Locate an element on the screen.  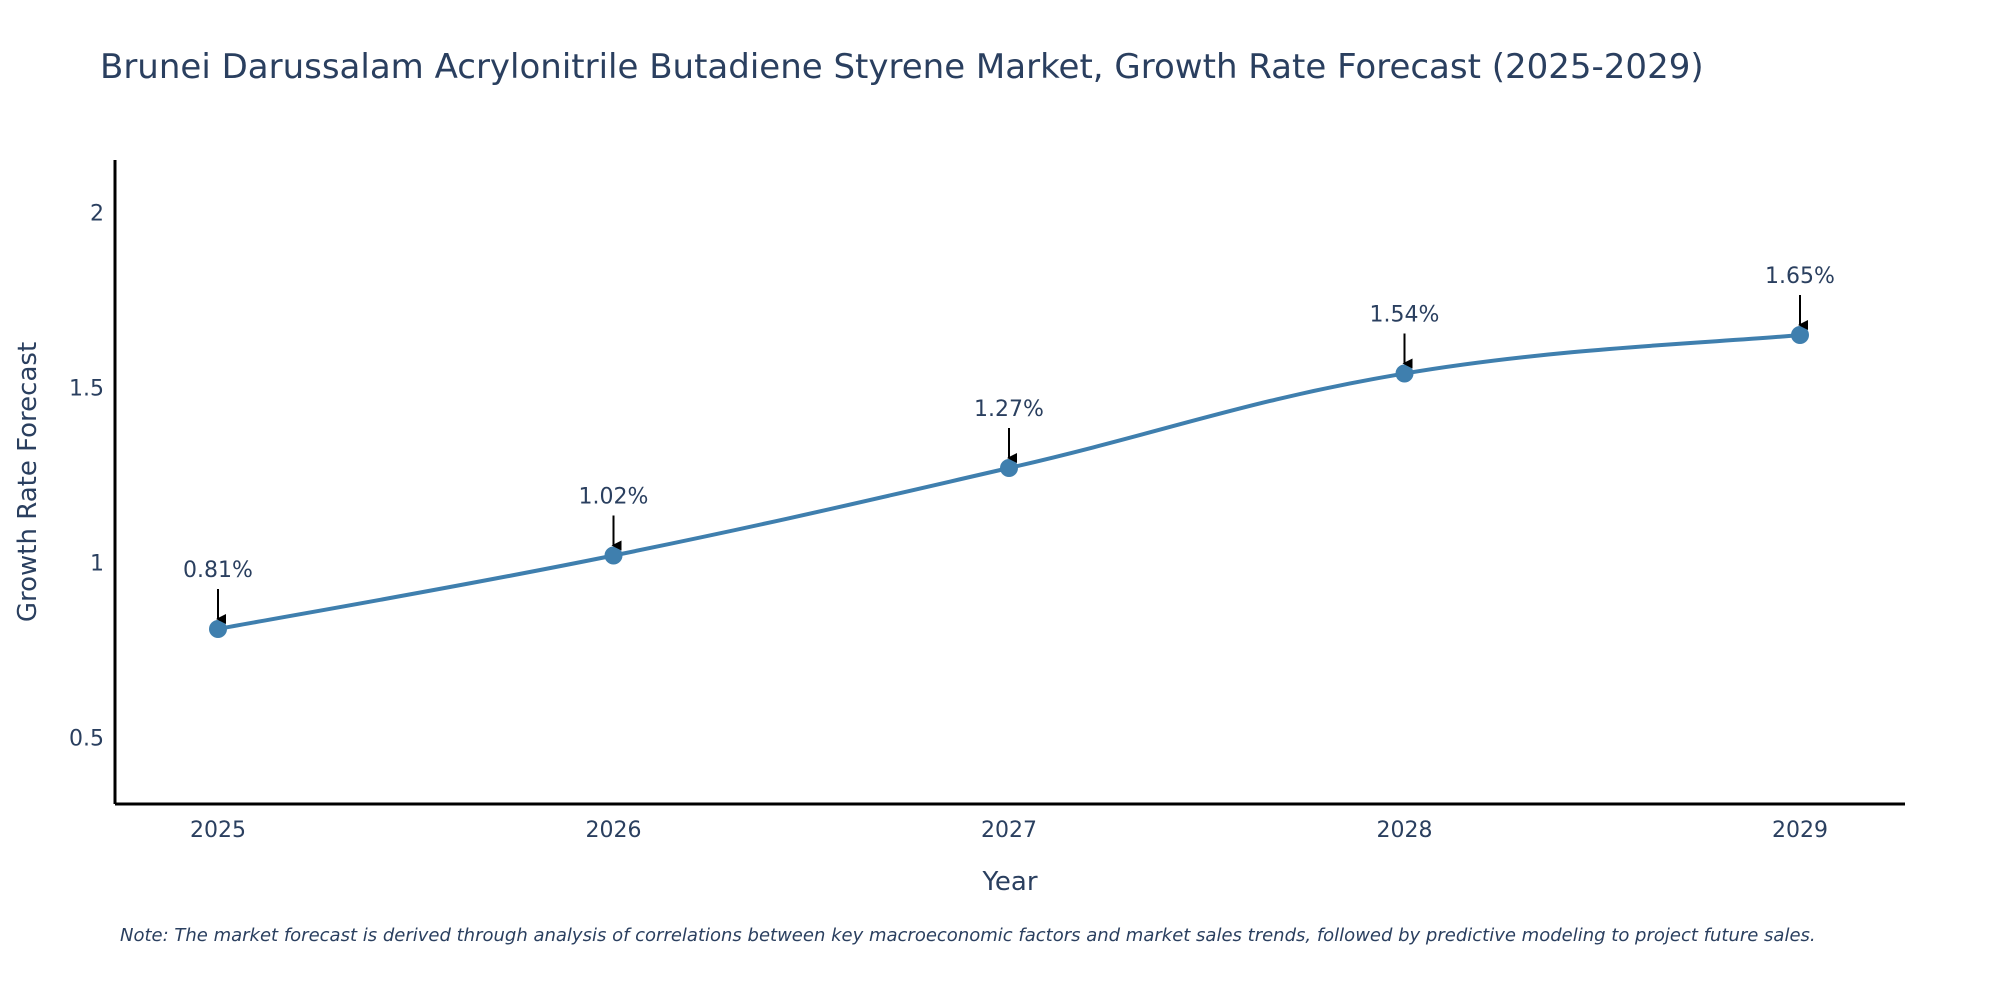
data-label: 1.27% is located at coordinates (1009, 409).